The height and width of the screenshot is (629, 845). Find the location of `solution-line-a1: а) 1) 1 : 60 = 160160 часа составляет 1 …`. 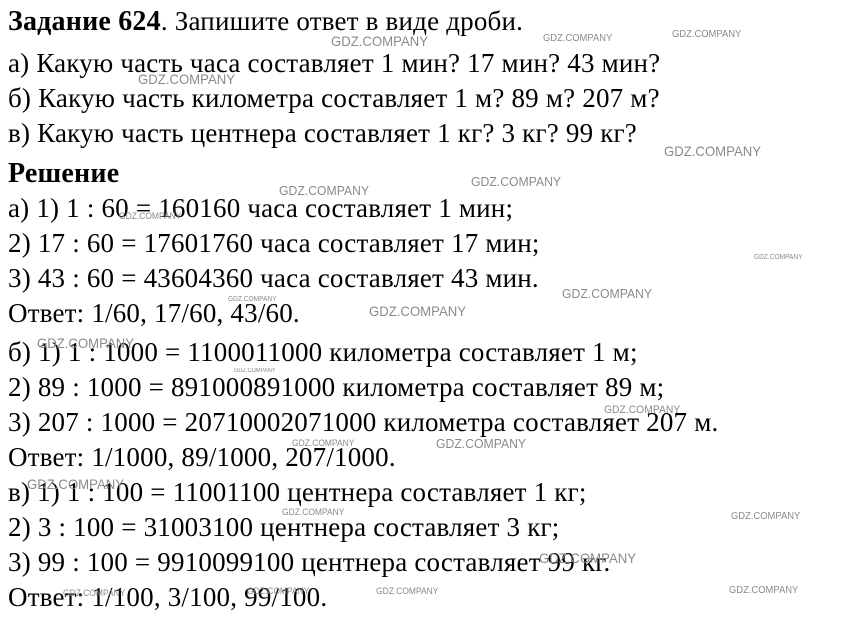

solution-line-a1: а) 1) 1 : 60 = 160160 часа составляет 1 … is located at coordinates (261, 208).